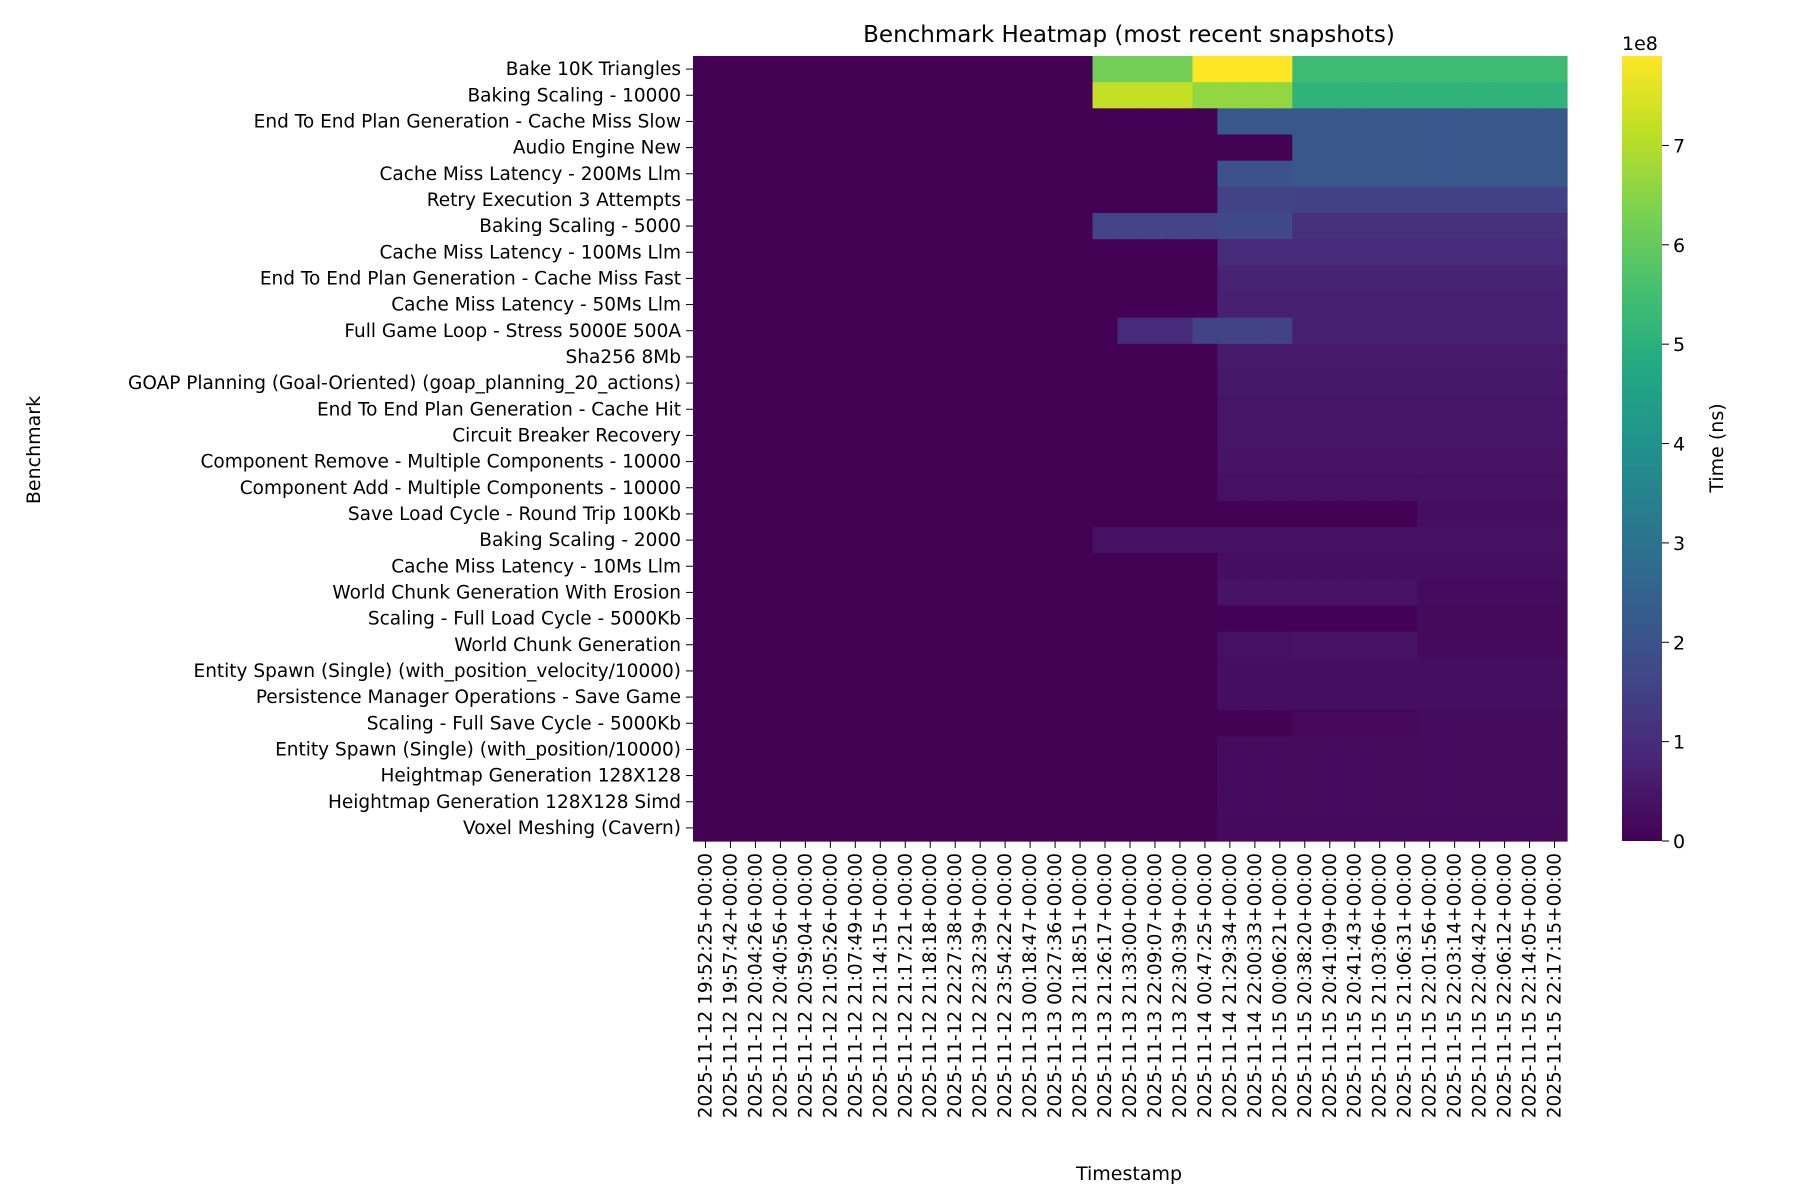  Describe the element at coordinates (1030, 985) in the screenshot. I see `column-tick-label: 2025-11-13 00:18:47+00:00` at that location.